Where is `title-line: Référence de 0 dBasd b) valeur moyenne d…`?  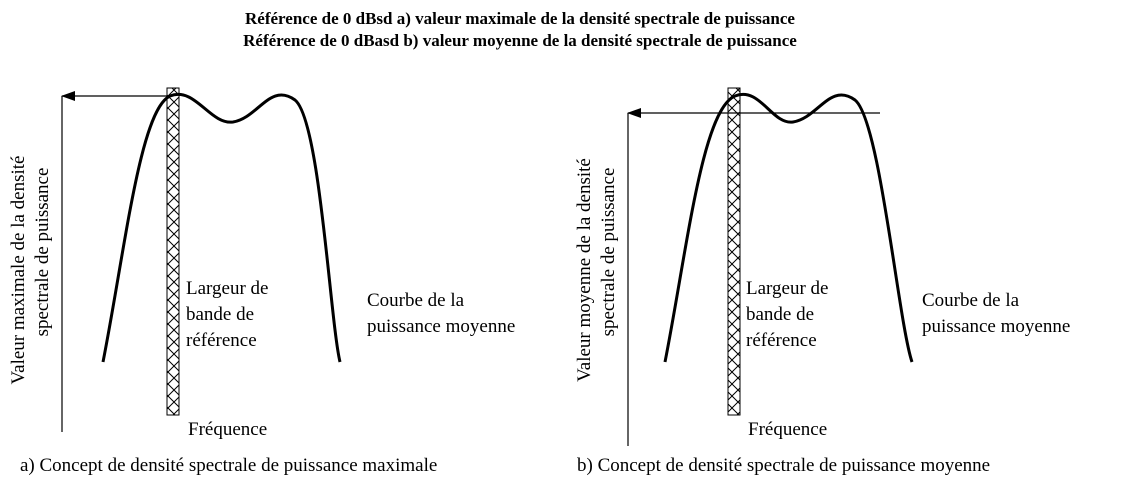 title-line: Référence de 0 dBasd b) valeur moyenne d… is located at coordinates (520, 40).